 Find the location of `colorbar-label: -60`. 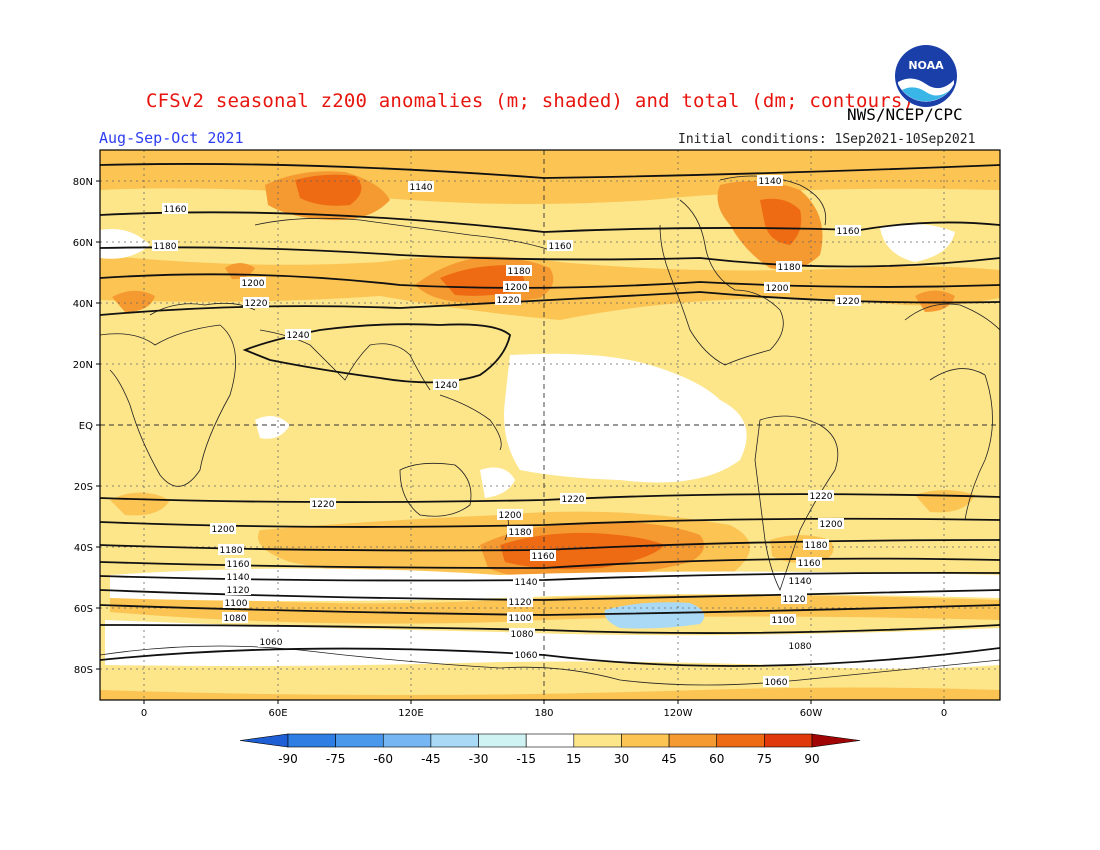

colorbar-label: -60 is located at coordinates (383, 759).